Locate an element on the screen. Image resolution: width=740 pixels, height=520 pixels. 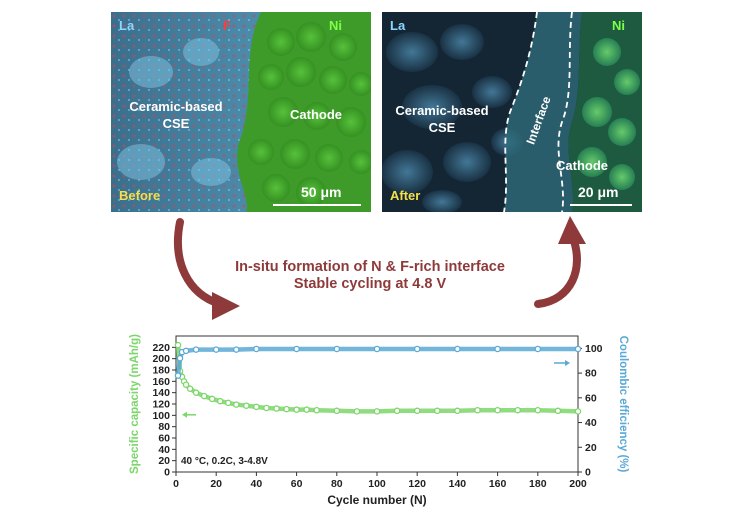
y-left-tick-label: 40 is located at coordinates (164, 450).